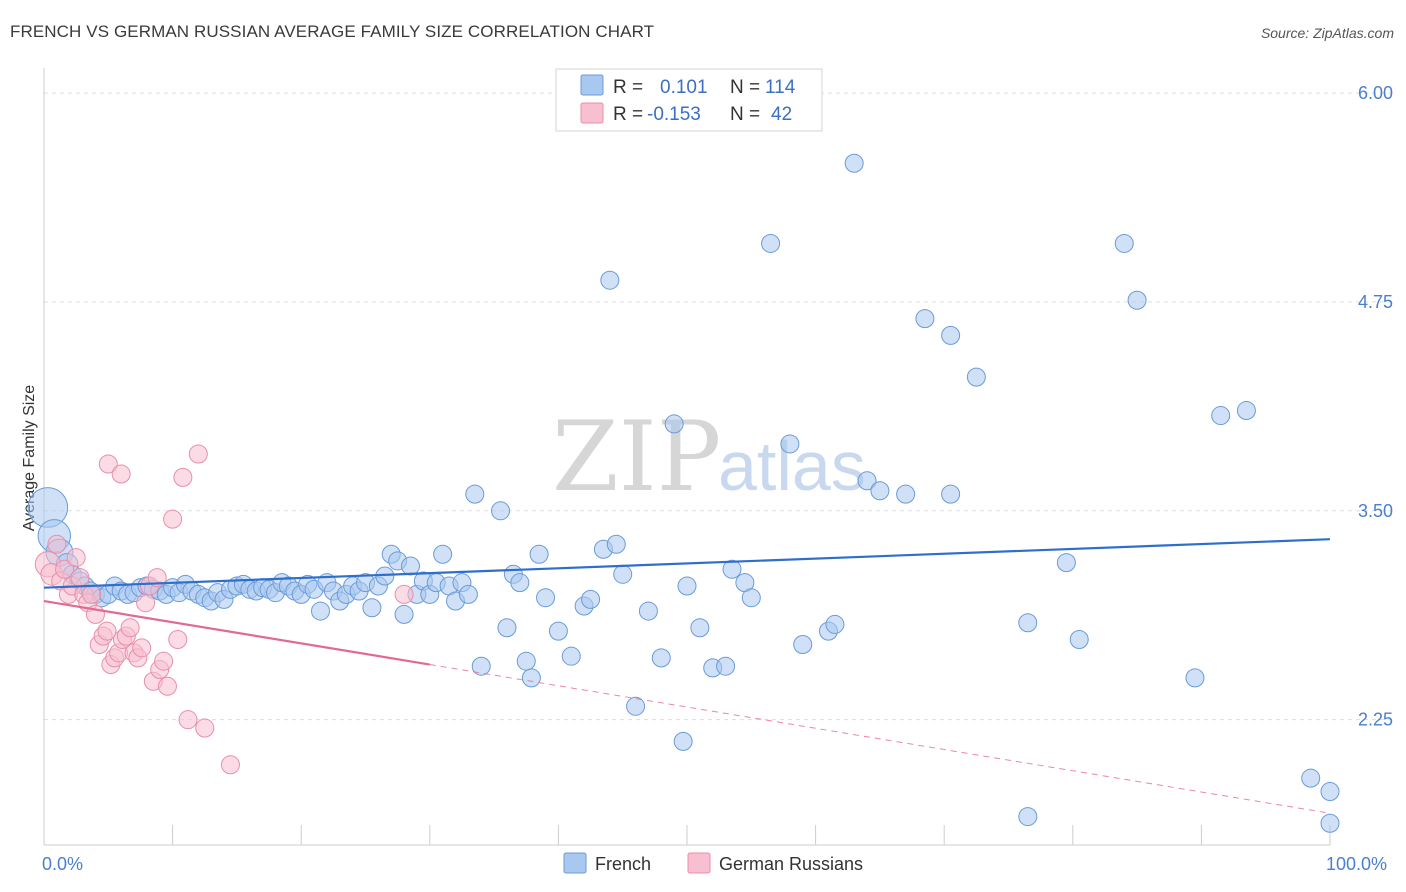 This screenshot has width=1406, height=892. I want to click on legend-r-value-french: 0.101, so click(684, 87).